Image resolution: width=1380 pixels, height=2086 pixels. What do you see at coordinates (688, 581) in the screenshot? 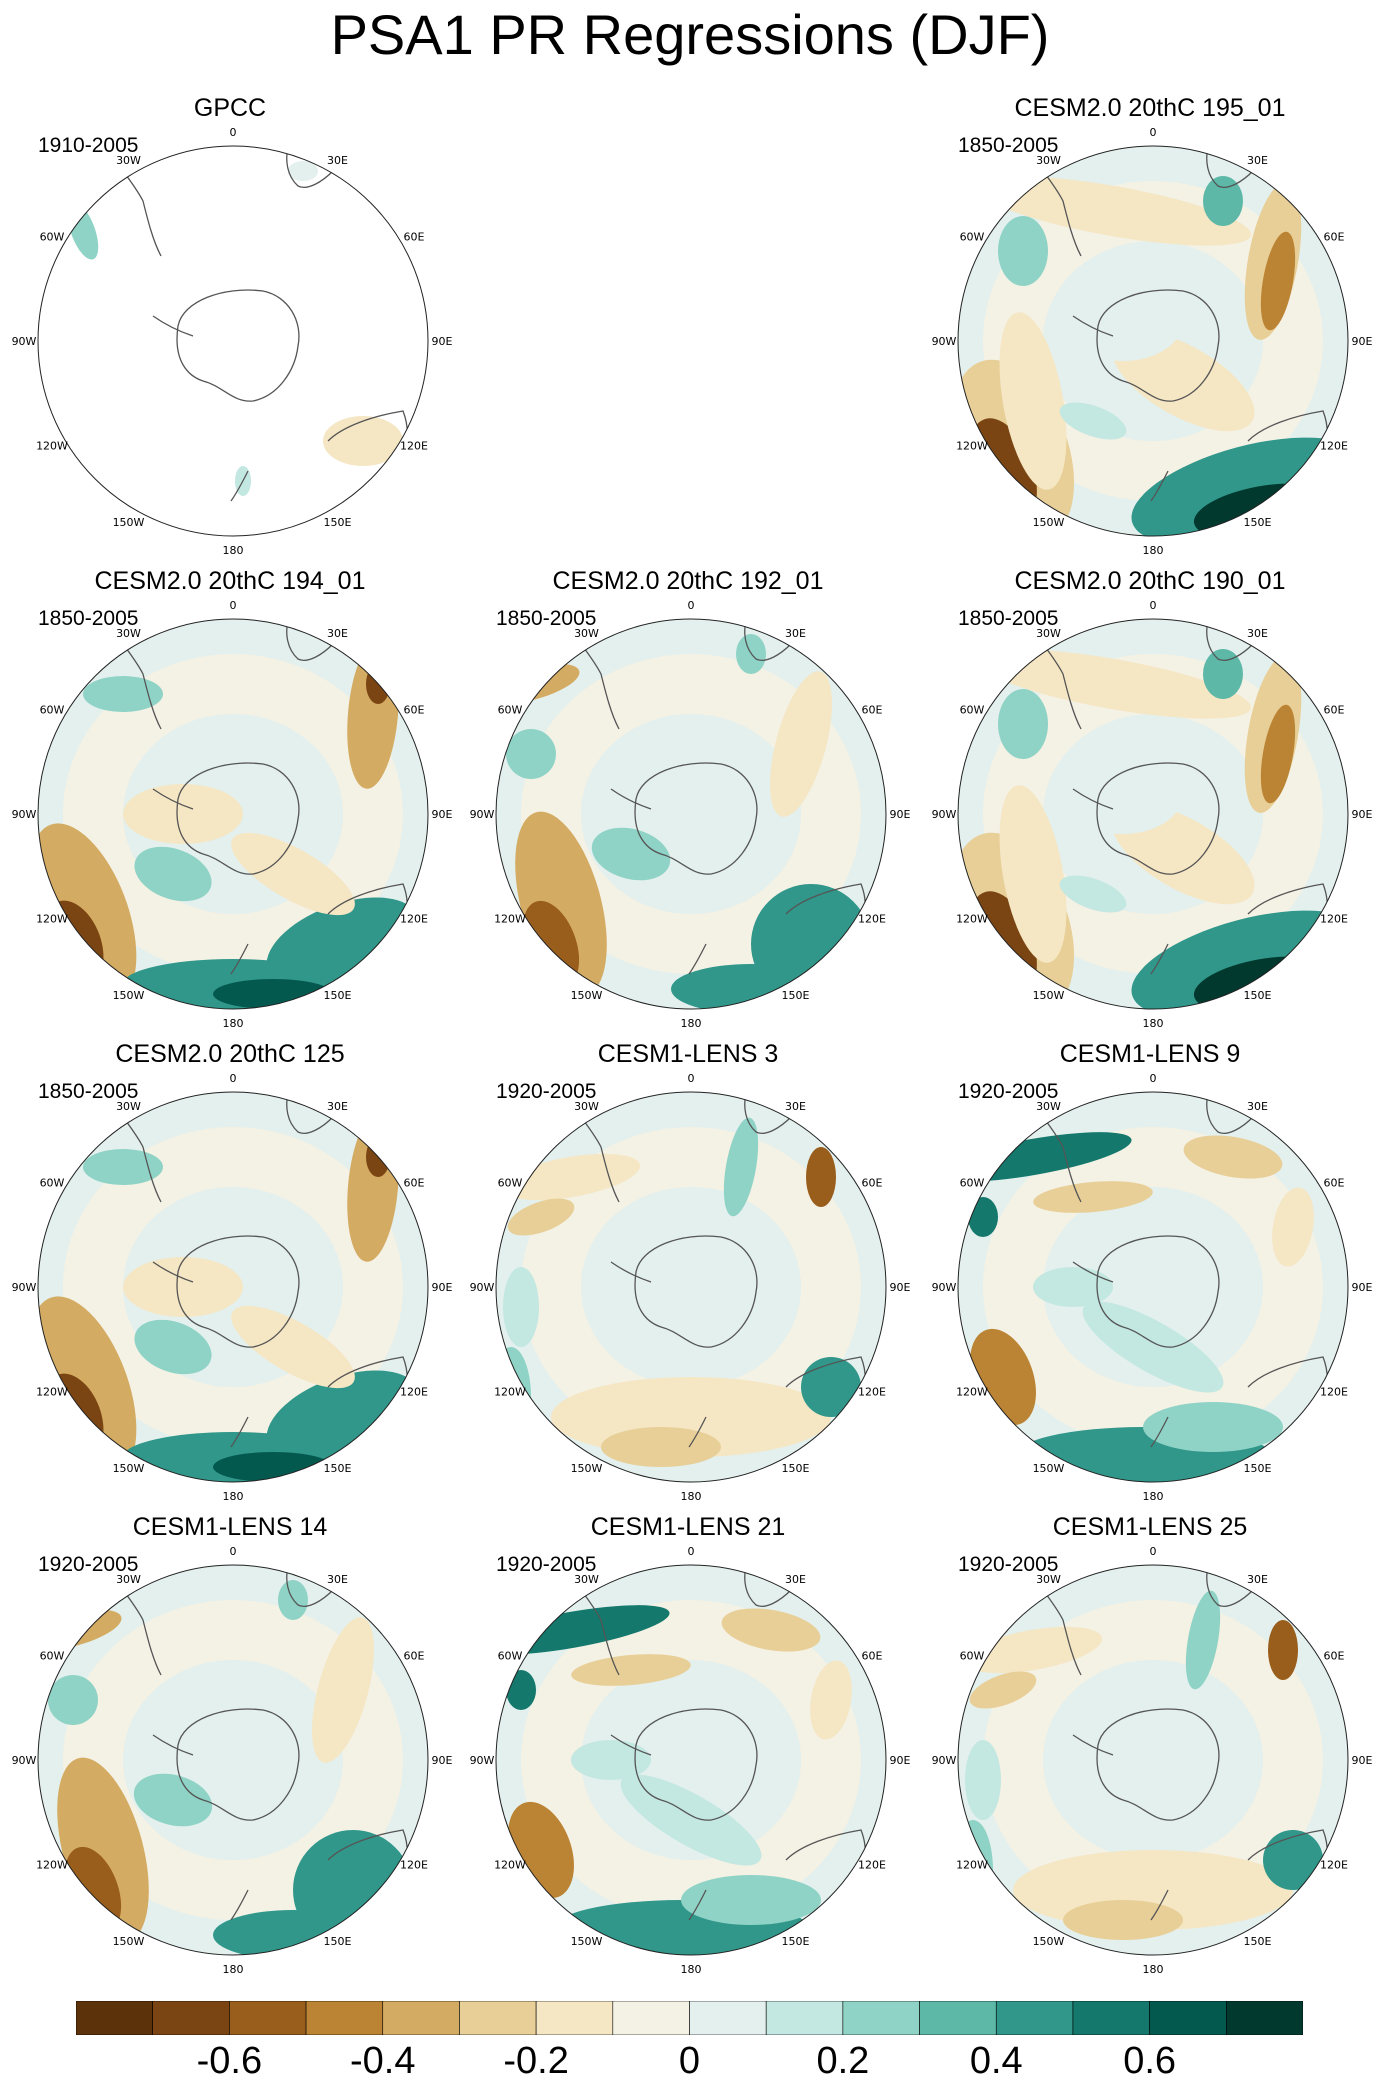
I see `panel-title: CESM2.0 20thC 192_01` at bounding box center [688, 581].